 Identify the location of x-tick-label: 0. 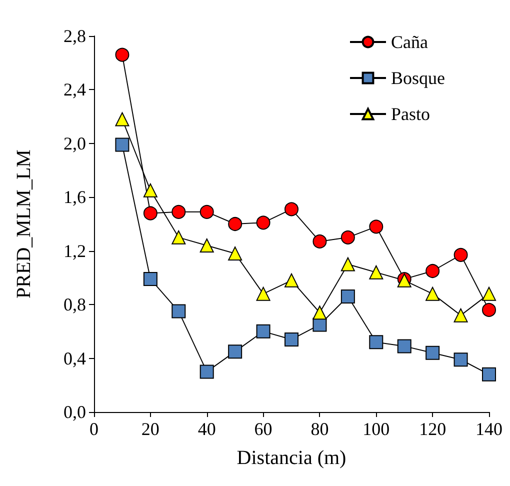
(94, 429).